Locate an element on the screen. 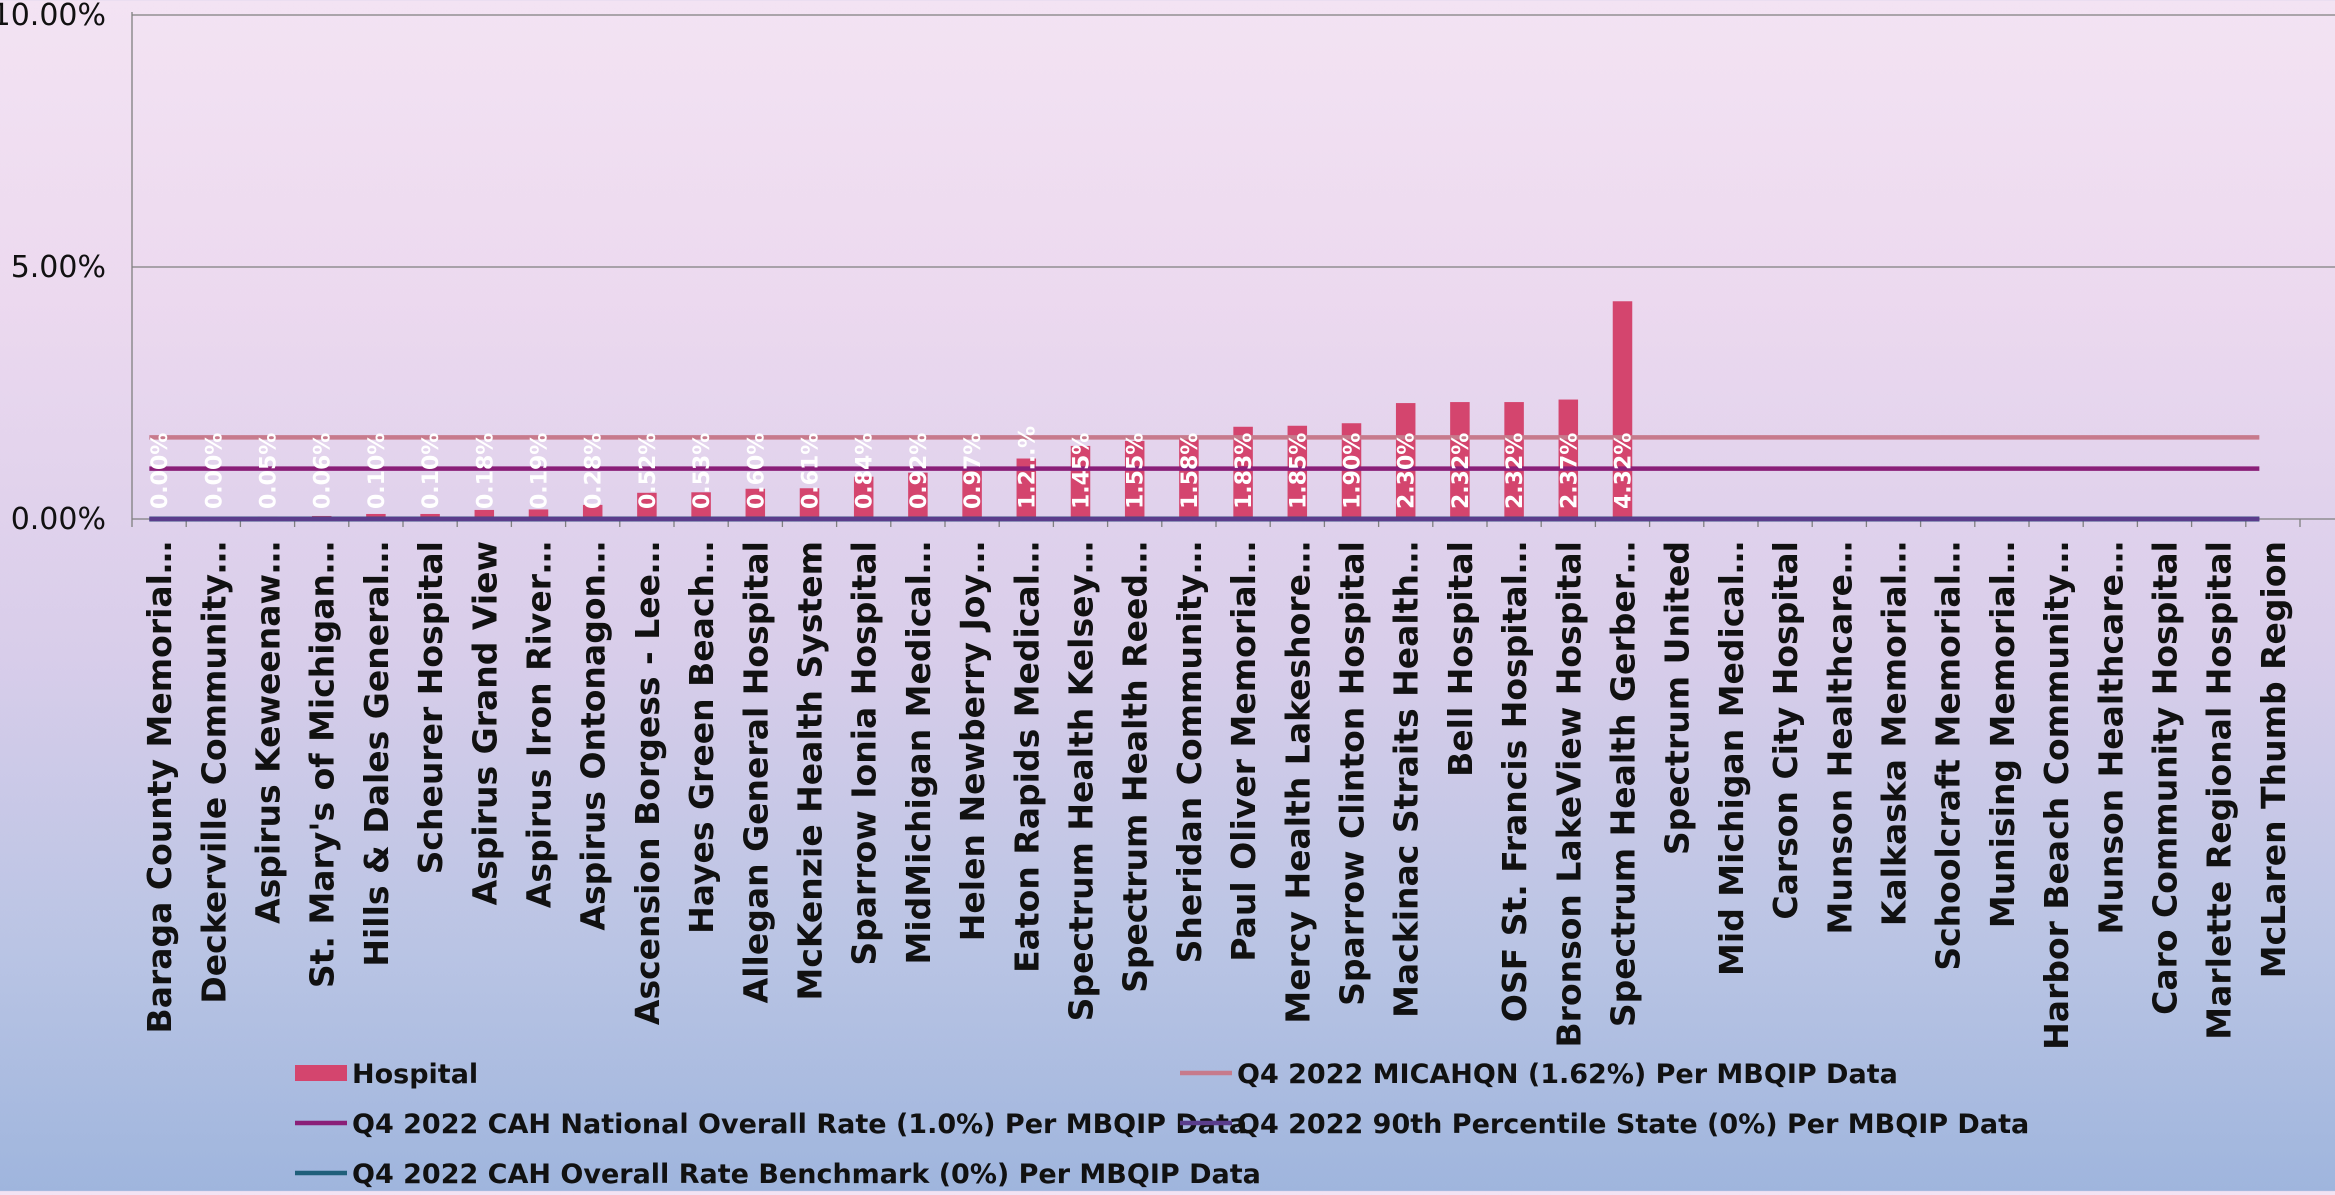  data-label: 0.19% is located at coordinates (540, 471).